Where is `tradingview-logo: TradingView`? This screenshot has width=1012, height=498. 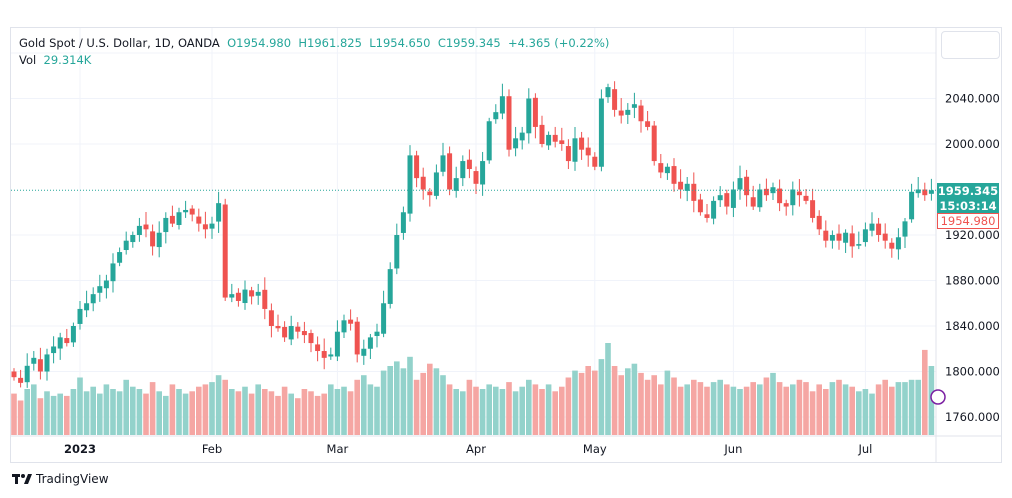 tradingview-logo: TradingView is located at coordinates (60, 479).